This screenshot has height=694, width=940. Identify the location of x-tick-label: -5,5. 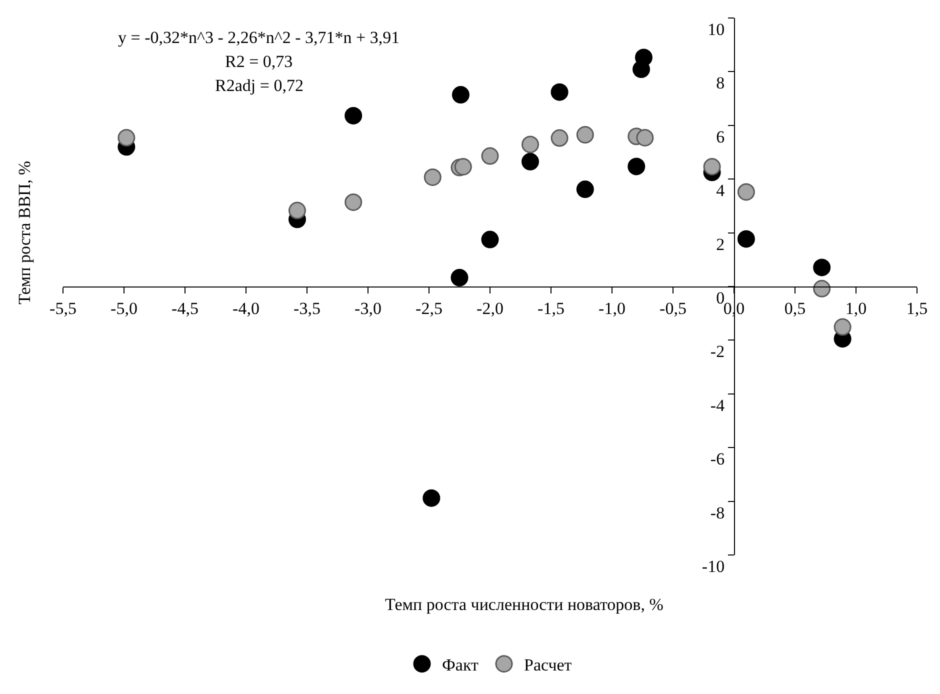
(63, 308).